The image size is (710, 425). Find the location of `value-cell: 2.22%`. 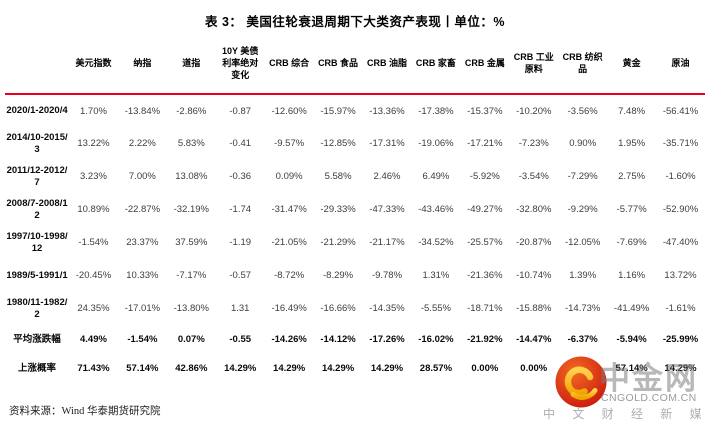

value-cell: 2.22% is located at coordinates (142, 143).